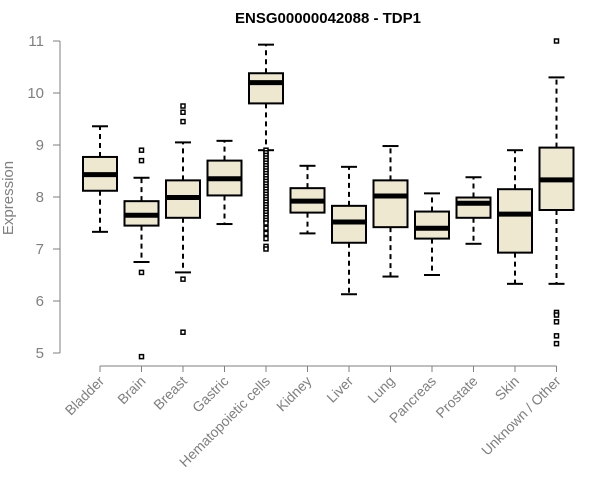 Image resolution: width=600 pixels, height=500 pixels. What do you see at coordinates (8, 198) in the screenshot?
I see `y-axis-title: Expression` at bounding box center [8, 198].